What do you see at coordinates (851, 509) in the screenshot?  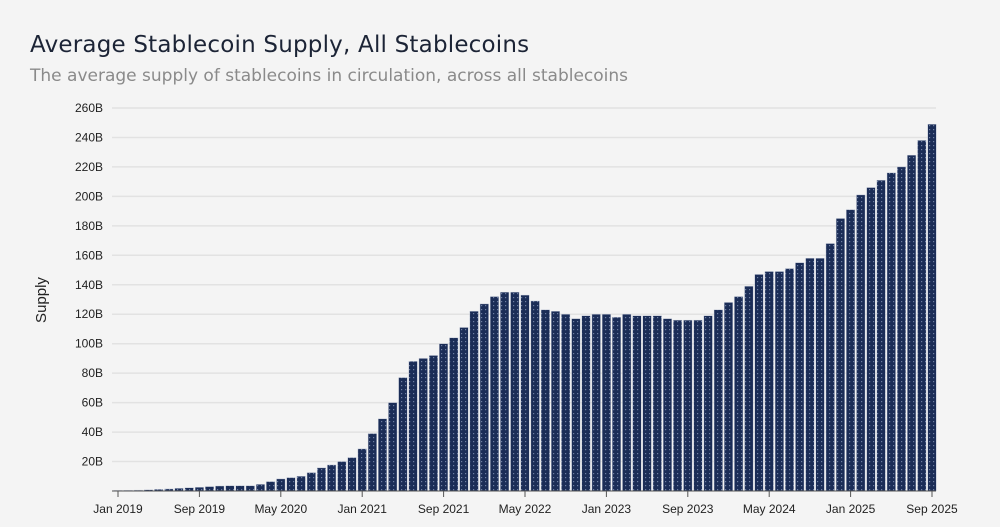 I see `x-tick-label: Jan 2025` at bounding box center [851, 509].